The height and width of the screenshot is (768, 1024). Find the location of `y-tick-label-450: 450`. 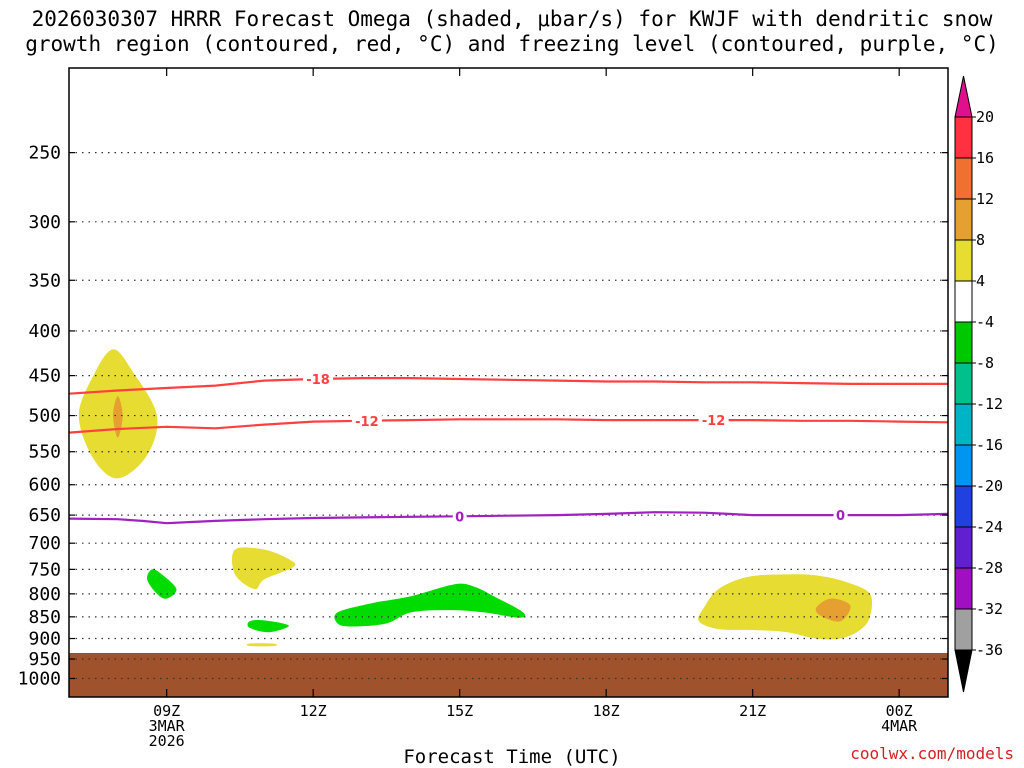

y-tick-label-450: 450 is located at coordinates (44, 376).